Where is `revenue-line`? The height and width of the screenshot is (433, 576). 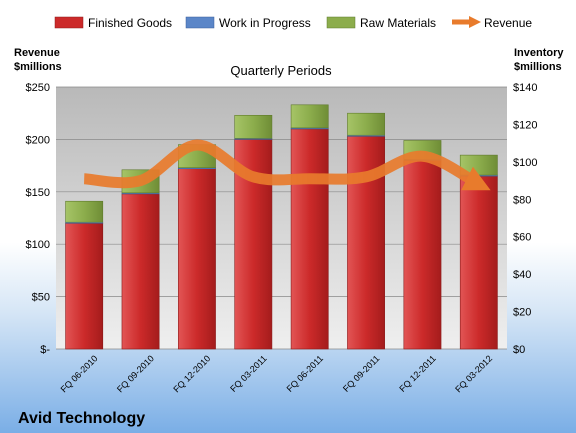 revenue-line is located at coordinates (287, 165).